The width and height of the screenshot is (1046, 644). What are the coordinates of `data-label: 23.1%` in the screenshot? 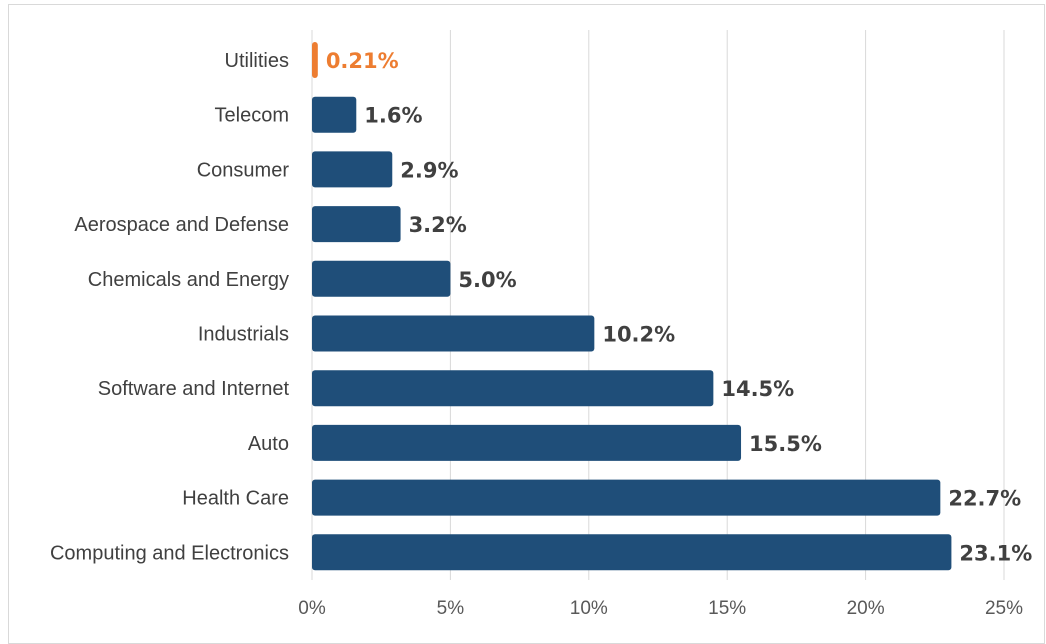 It's located at (995, 553).